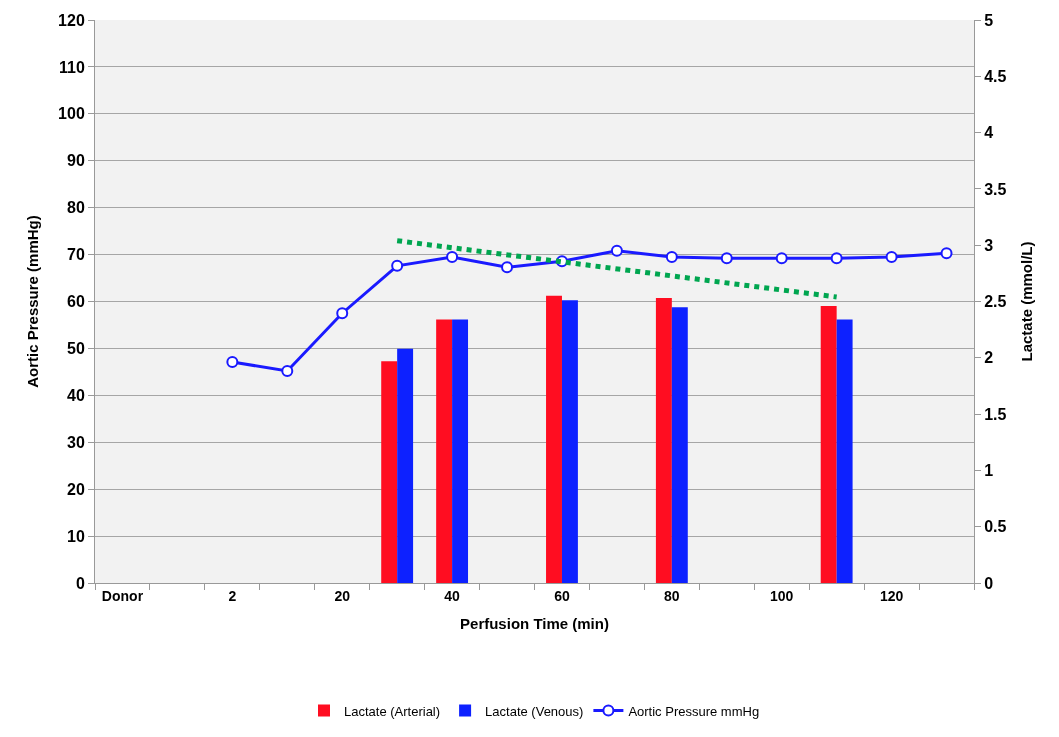 The height and width of the screenshot is (737, 1059). What do you see at coordinates (71, 67) in the screenshot?
I see `y-tick-label: 110` at bounding box center [71, 67].